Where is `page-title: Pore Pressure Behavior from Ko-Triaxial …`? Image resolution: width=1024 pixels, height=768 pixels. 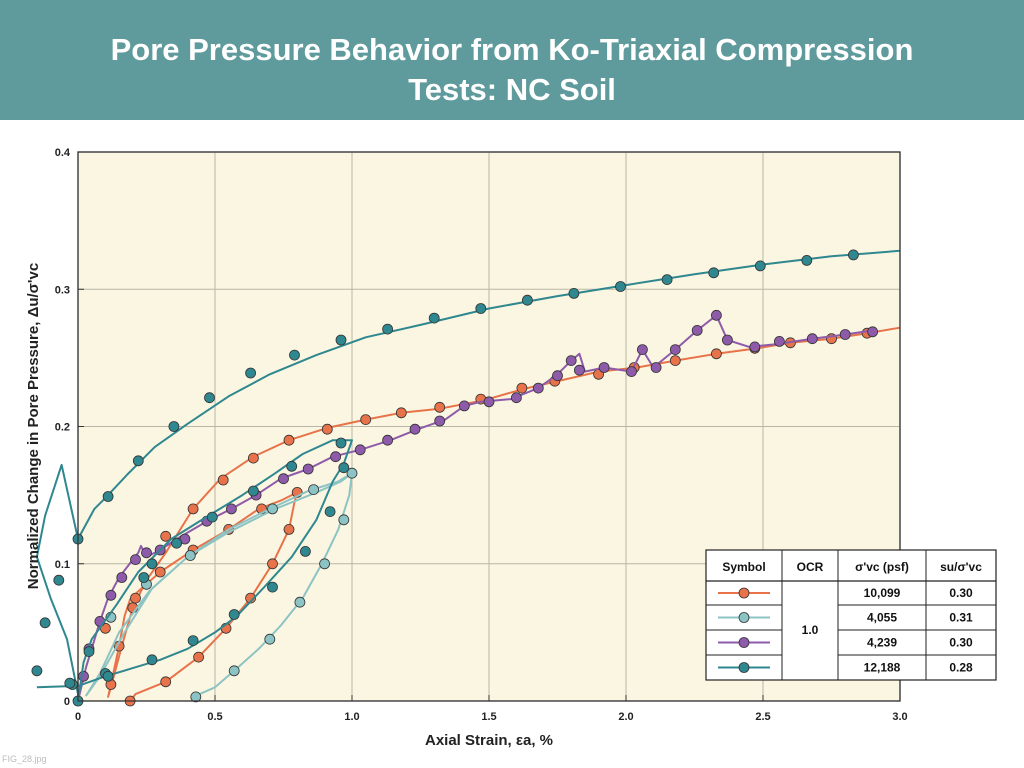 page-title: Pore Pressure Behavior from Ko-Triaxial … is located at coordinates (512, 70).